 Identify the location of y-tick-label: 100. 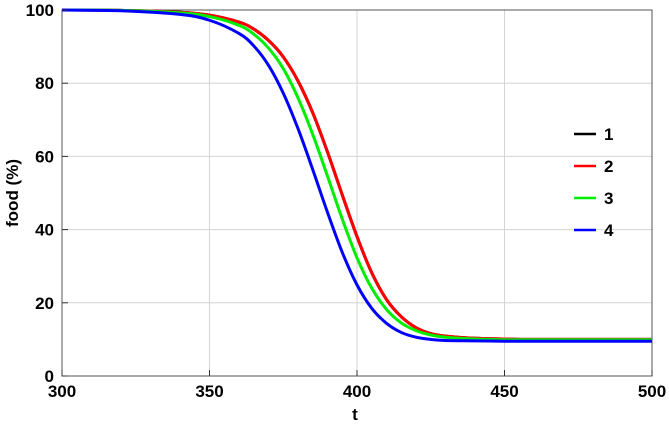
(40, 10).